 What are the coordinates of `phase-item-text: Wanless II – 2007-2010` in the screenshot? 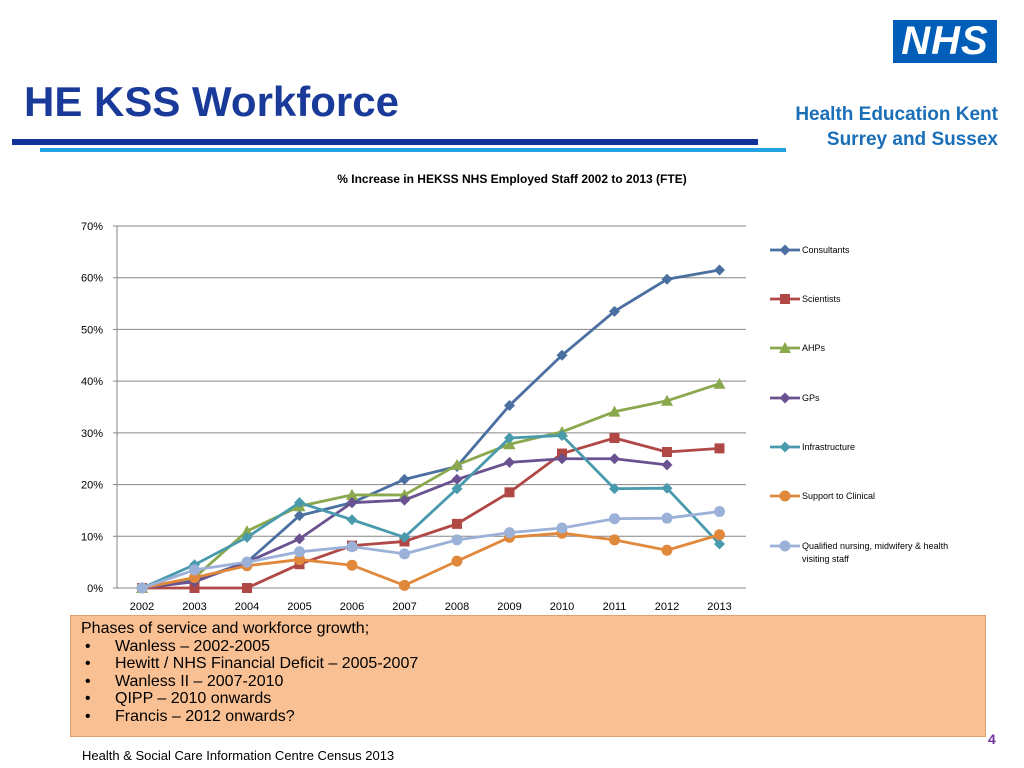 It's located at (199, 681).